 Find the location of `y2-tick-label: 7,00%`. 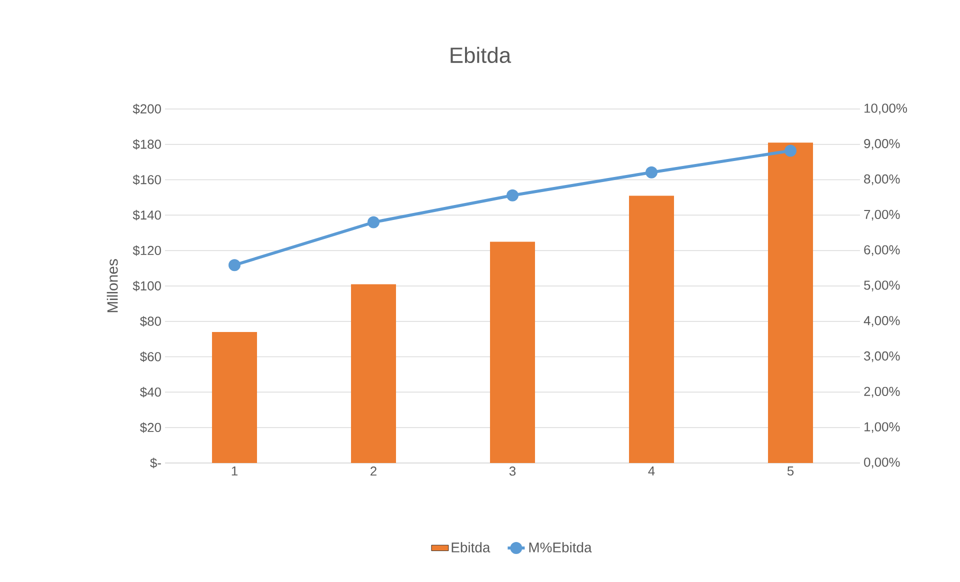

y2-tick-label: 7,00% is located at coordinates (882, 215).